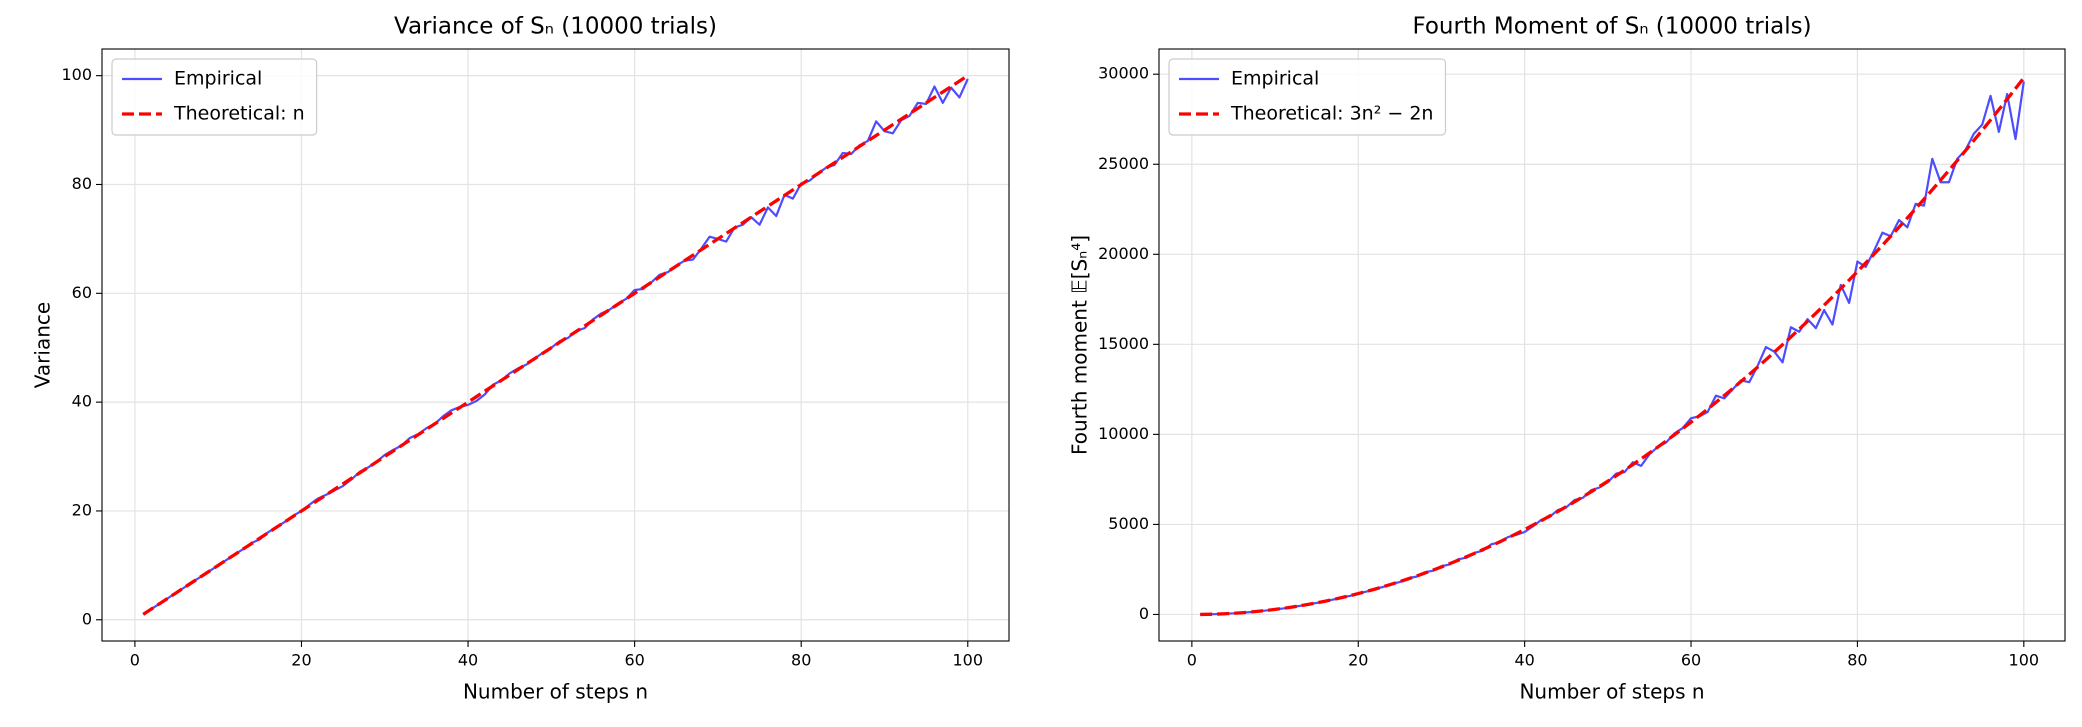 The image size is (2082, 727). Describe the element at coordinates (1123, 253) in the screenshot. I see `y-tick-label: 20000` at that location.